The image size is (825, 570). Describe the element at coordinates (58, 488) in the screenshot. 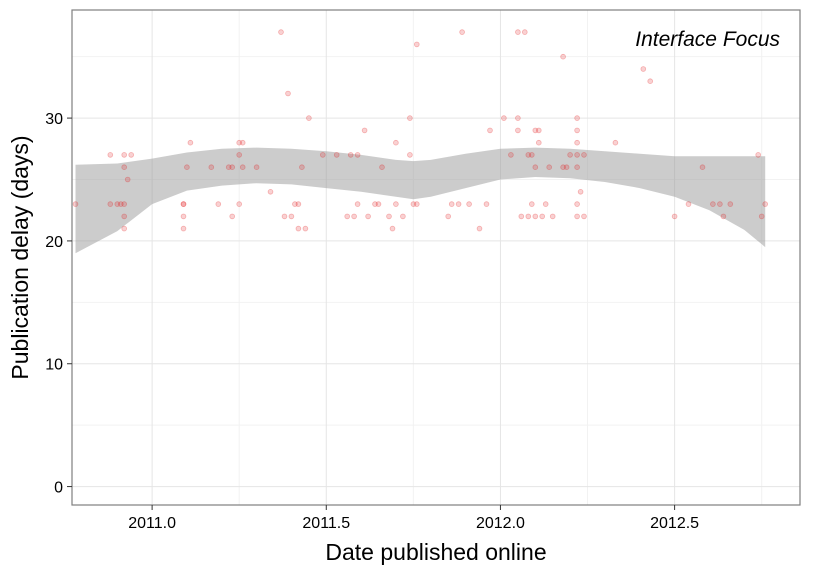

I see `y-tick-label: 0` at that location.